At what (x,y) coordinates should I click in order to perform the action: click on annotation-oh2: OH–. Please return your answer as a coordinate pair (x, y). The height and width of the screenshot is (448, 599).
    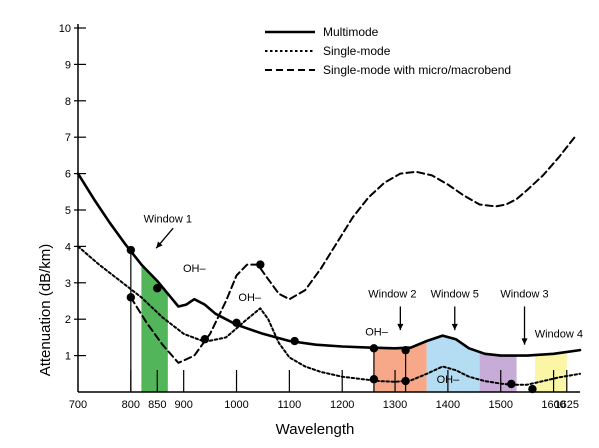
    Looking at the image, I should click on (250, 298).